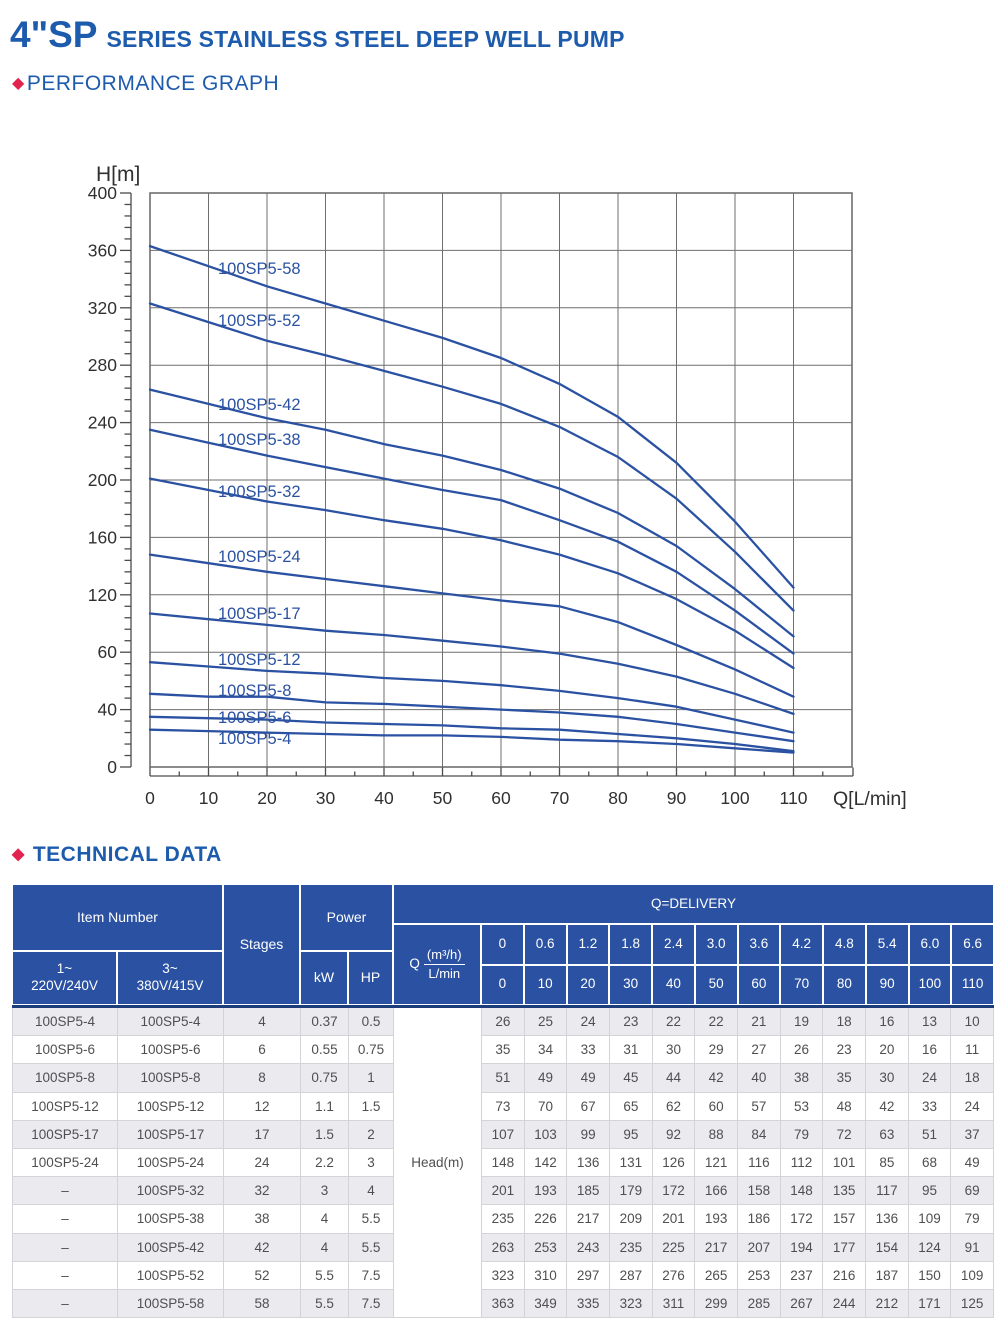 This screenshot has width=1006, height=1326. I want to click on cell-head-value: 117, so click(887, 1191).